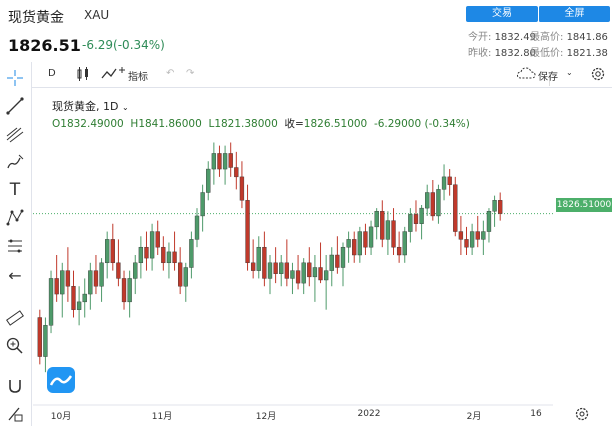  What do you see at coordinates (526, 74) in the screenshot?
I see `cloud-icon` at bounding box center [526, 74].